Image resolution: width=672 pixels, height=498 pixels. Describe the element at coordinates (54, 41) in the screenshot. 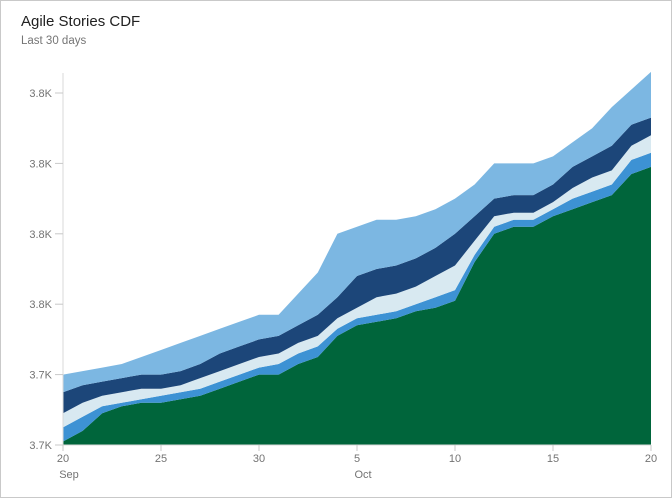

I see `widget-subtitle: Last 30 days` at that location.